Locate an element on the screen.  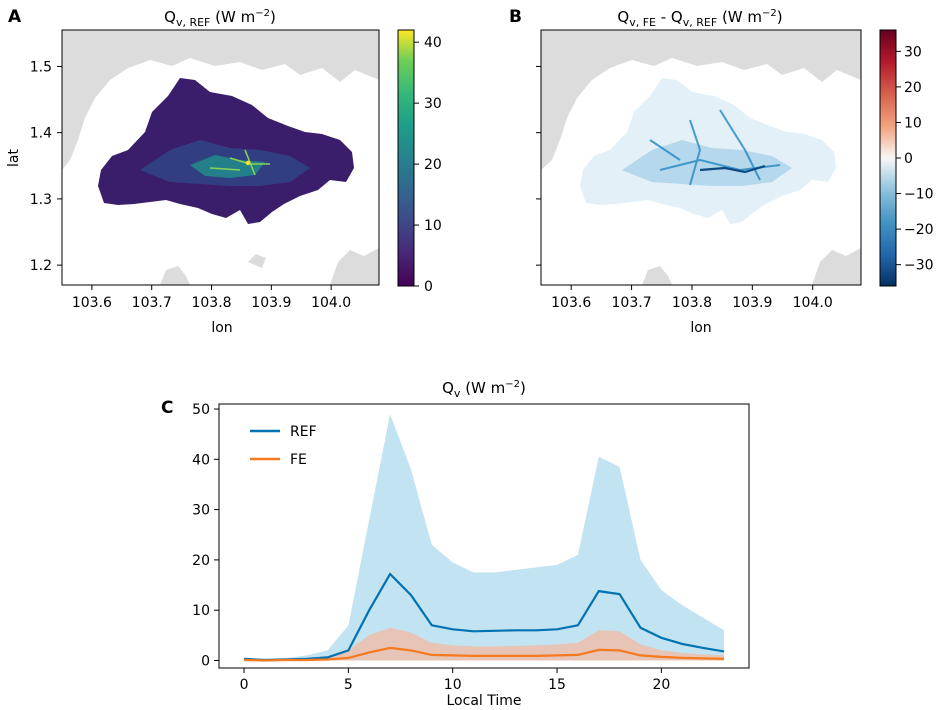
panel-b-colorbar-tick-label: 20 is located at coordinates (913, 88).